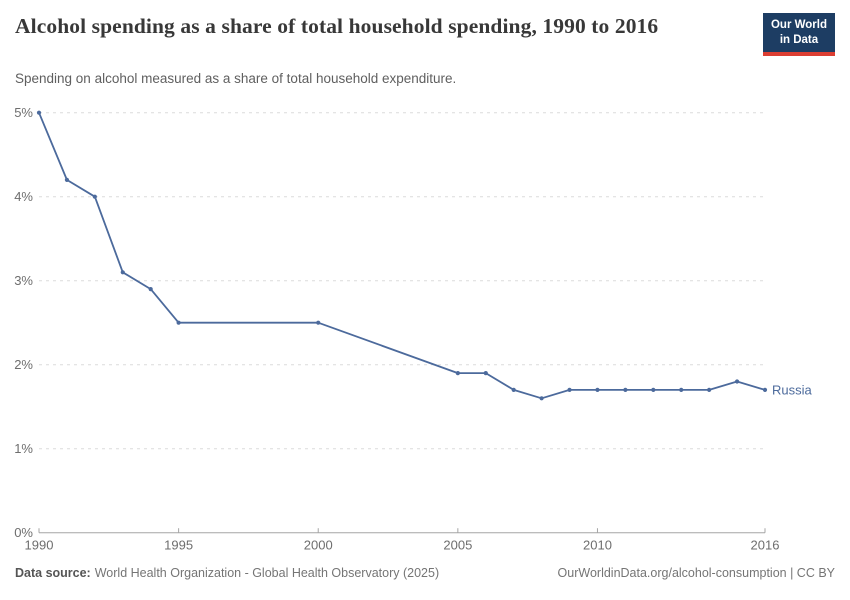 This screenshot has height=600, width=850. What do you see at coordinates (318, 545) in the screenshot?
I see `x-tick-label: 2000` at bounding box center [318, 545].